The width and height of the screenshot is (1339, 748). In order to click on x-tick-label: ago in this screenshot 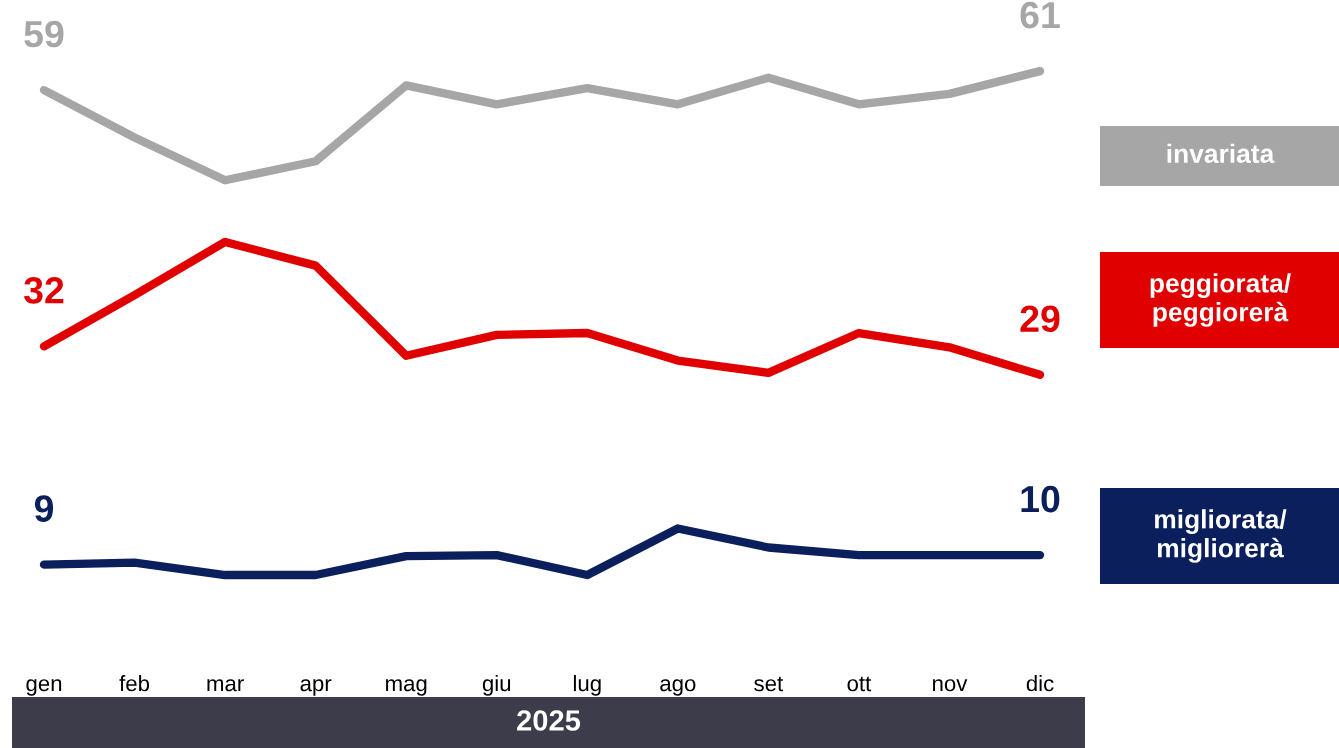, I will do `click(678, 687)`.